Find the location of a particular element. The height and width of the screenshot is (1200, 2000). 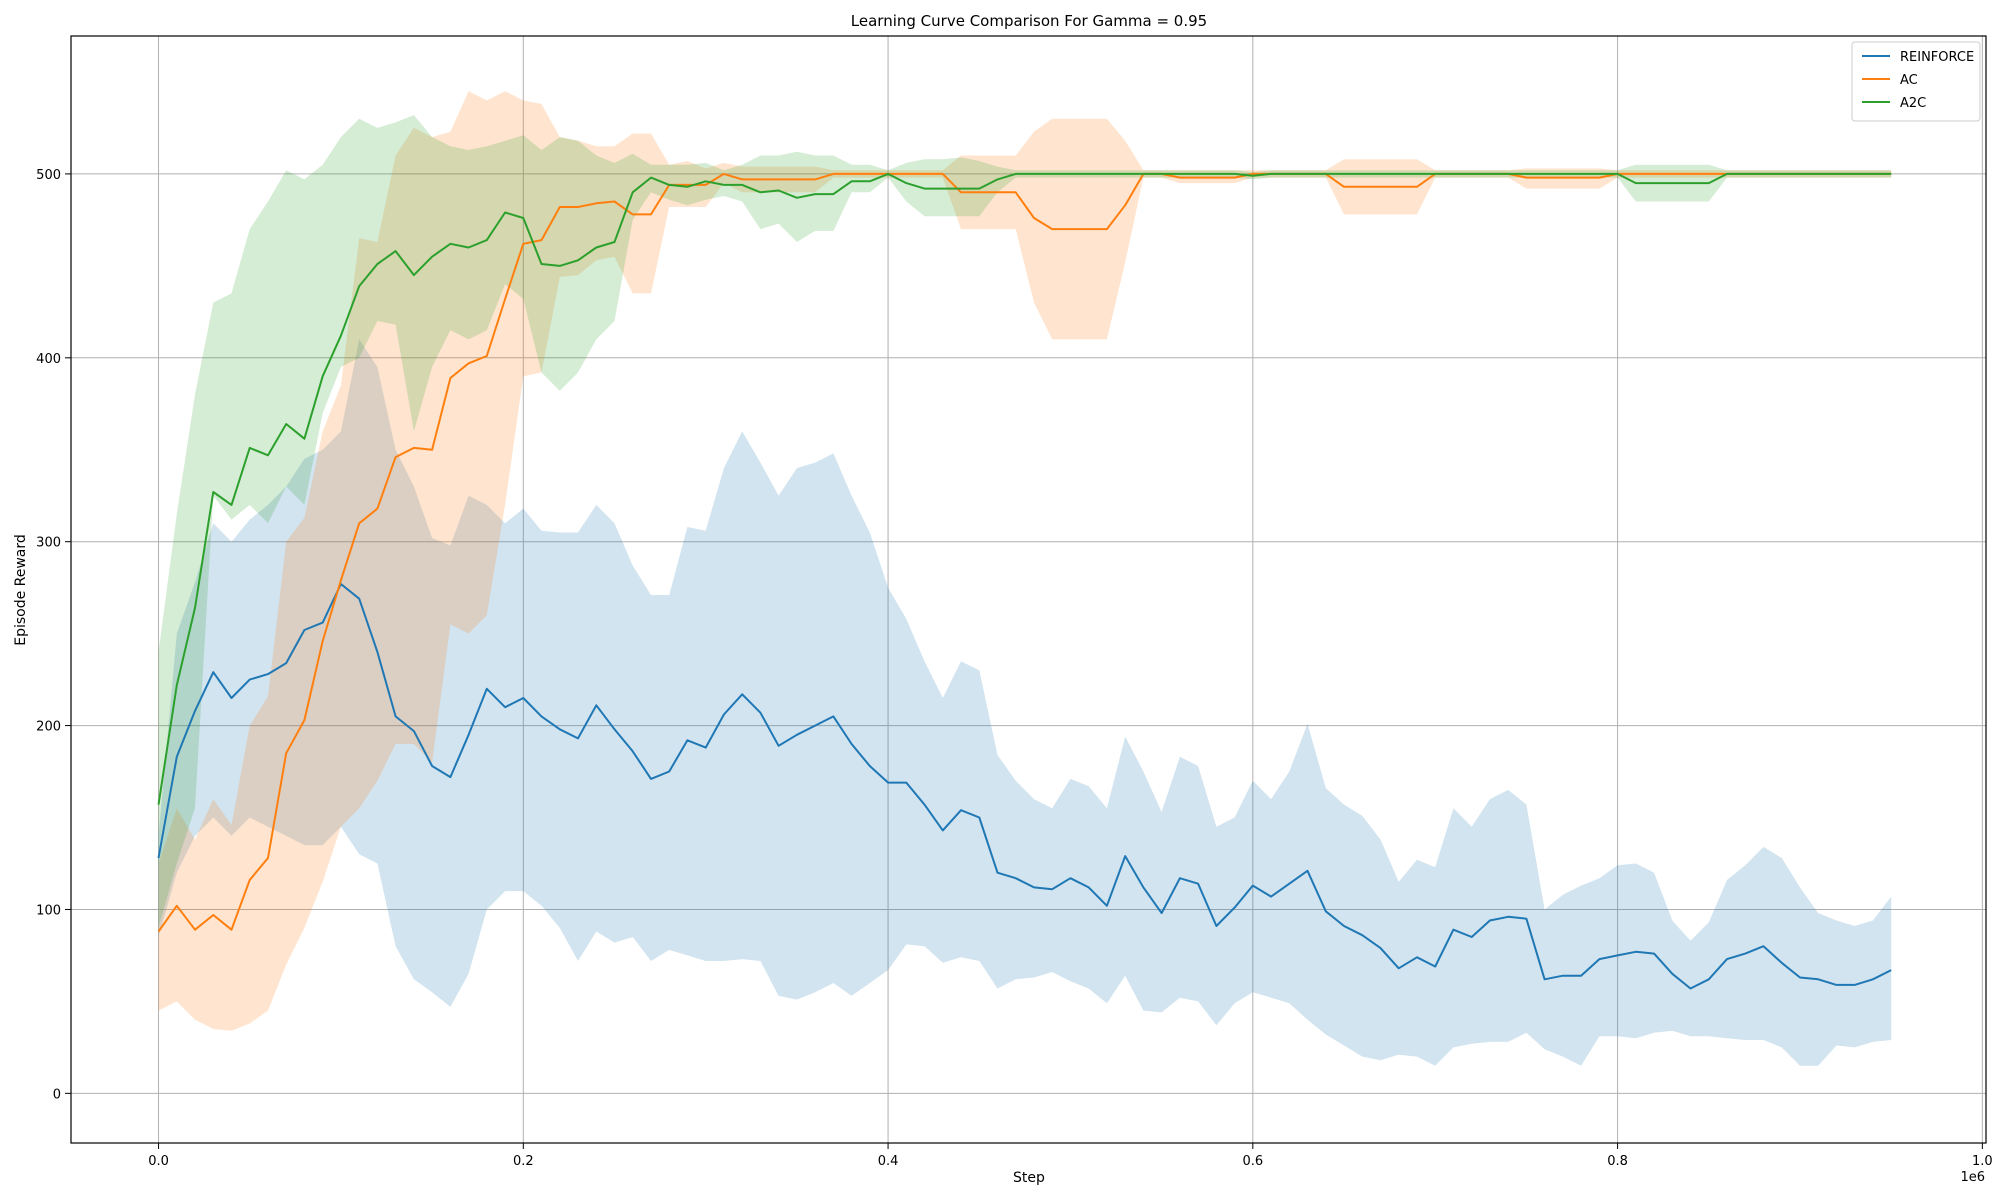

y-tick-label: 400 is located at coordinates (48, 359).